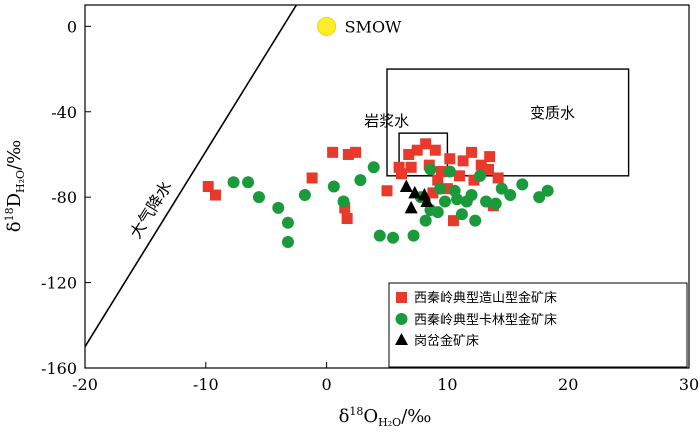 The image size is (700, 432). I want to click on y-axis-title: δ18DH₂O/‰, so click(15, 186).